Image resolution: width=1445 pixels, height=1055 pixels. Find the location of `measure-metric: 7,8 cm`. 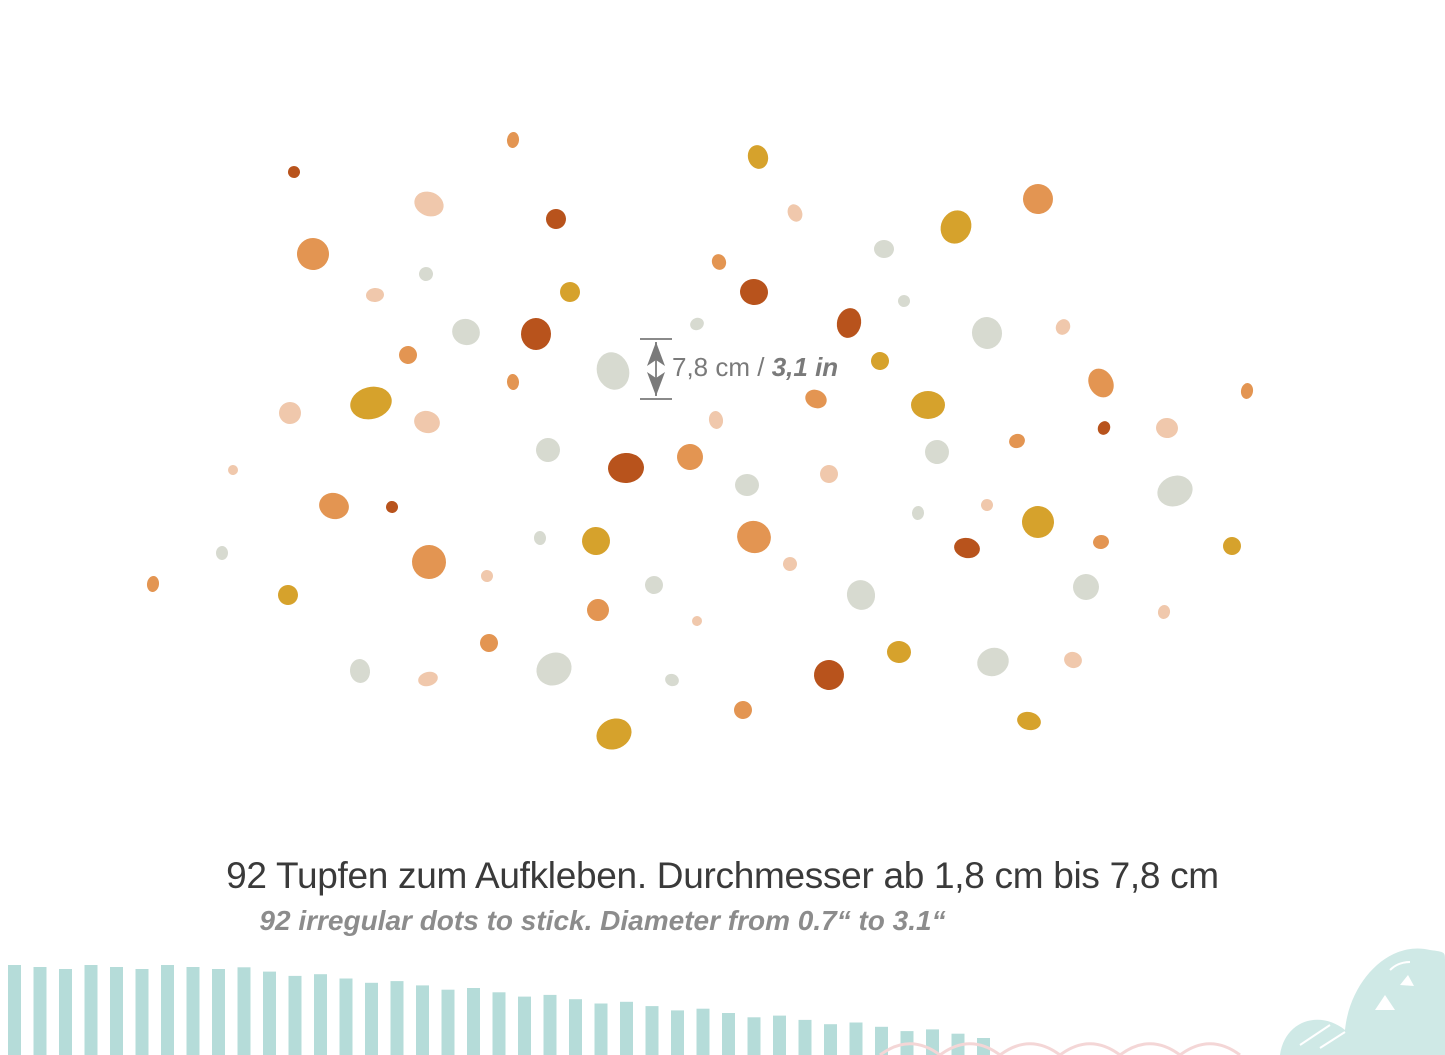

measure-metric: 7,8 cm is located at coordinates (711, 367).